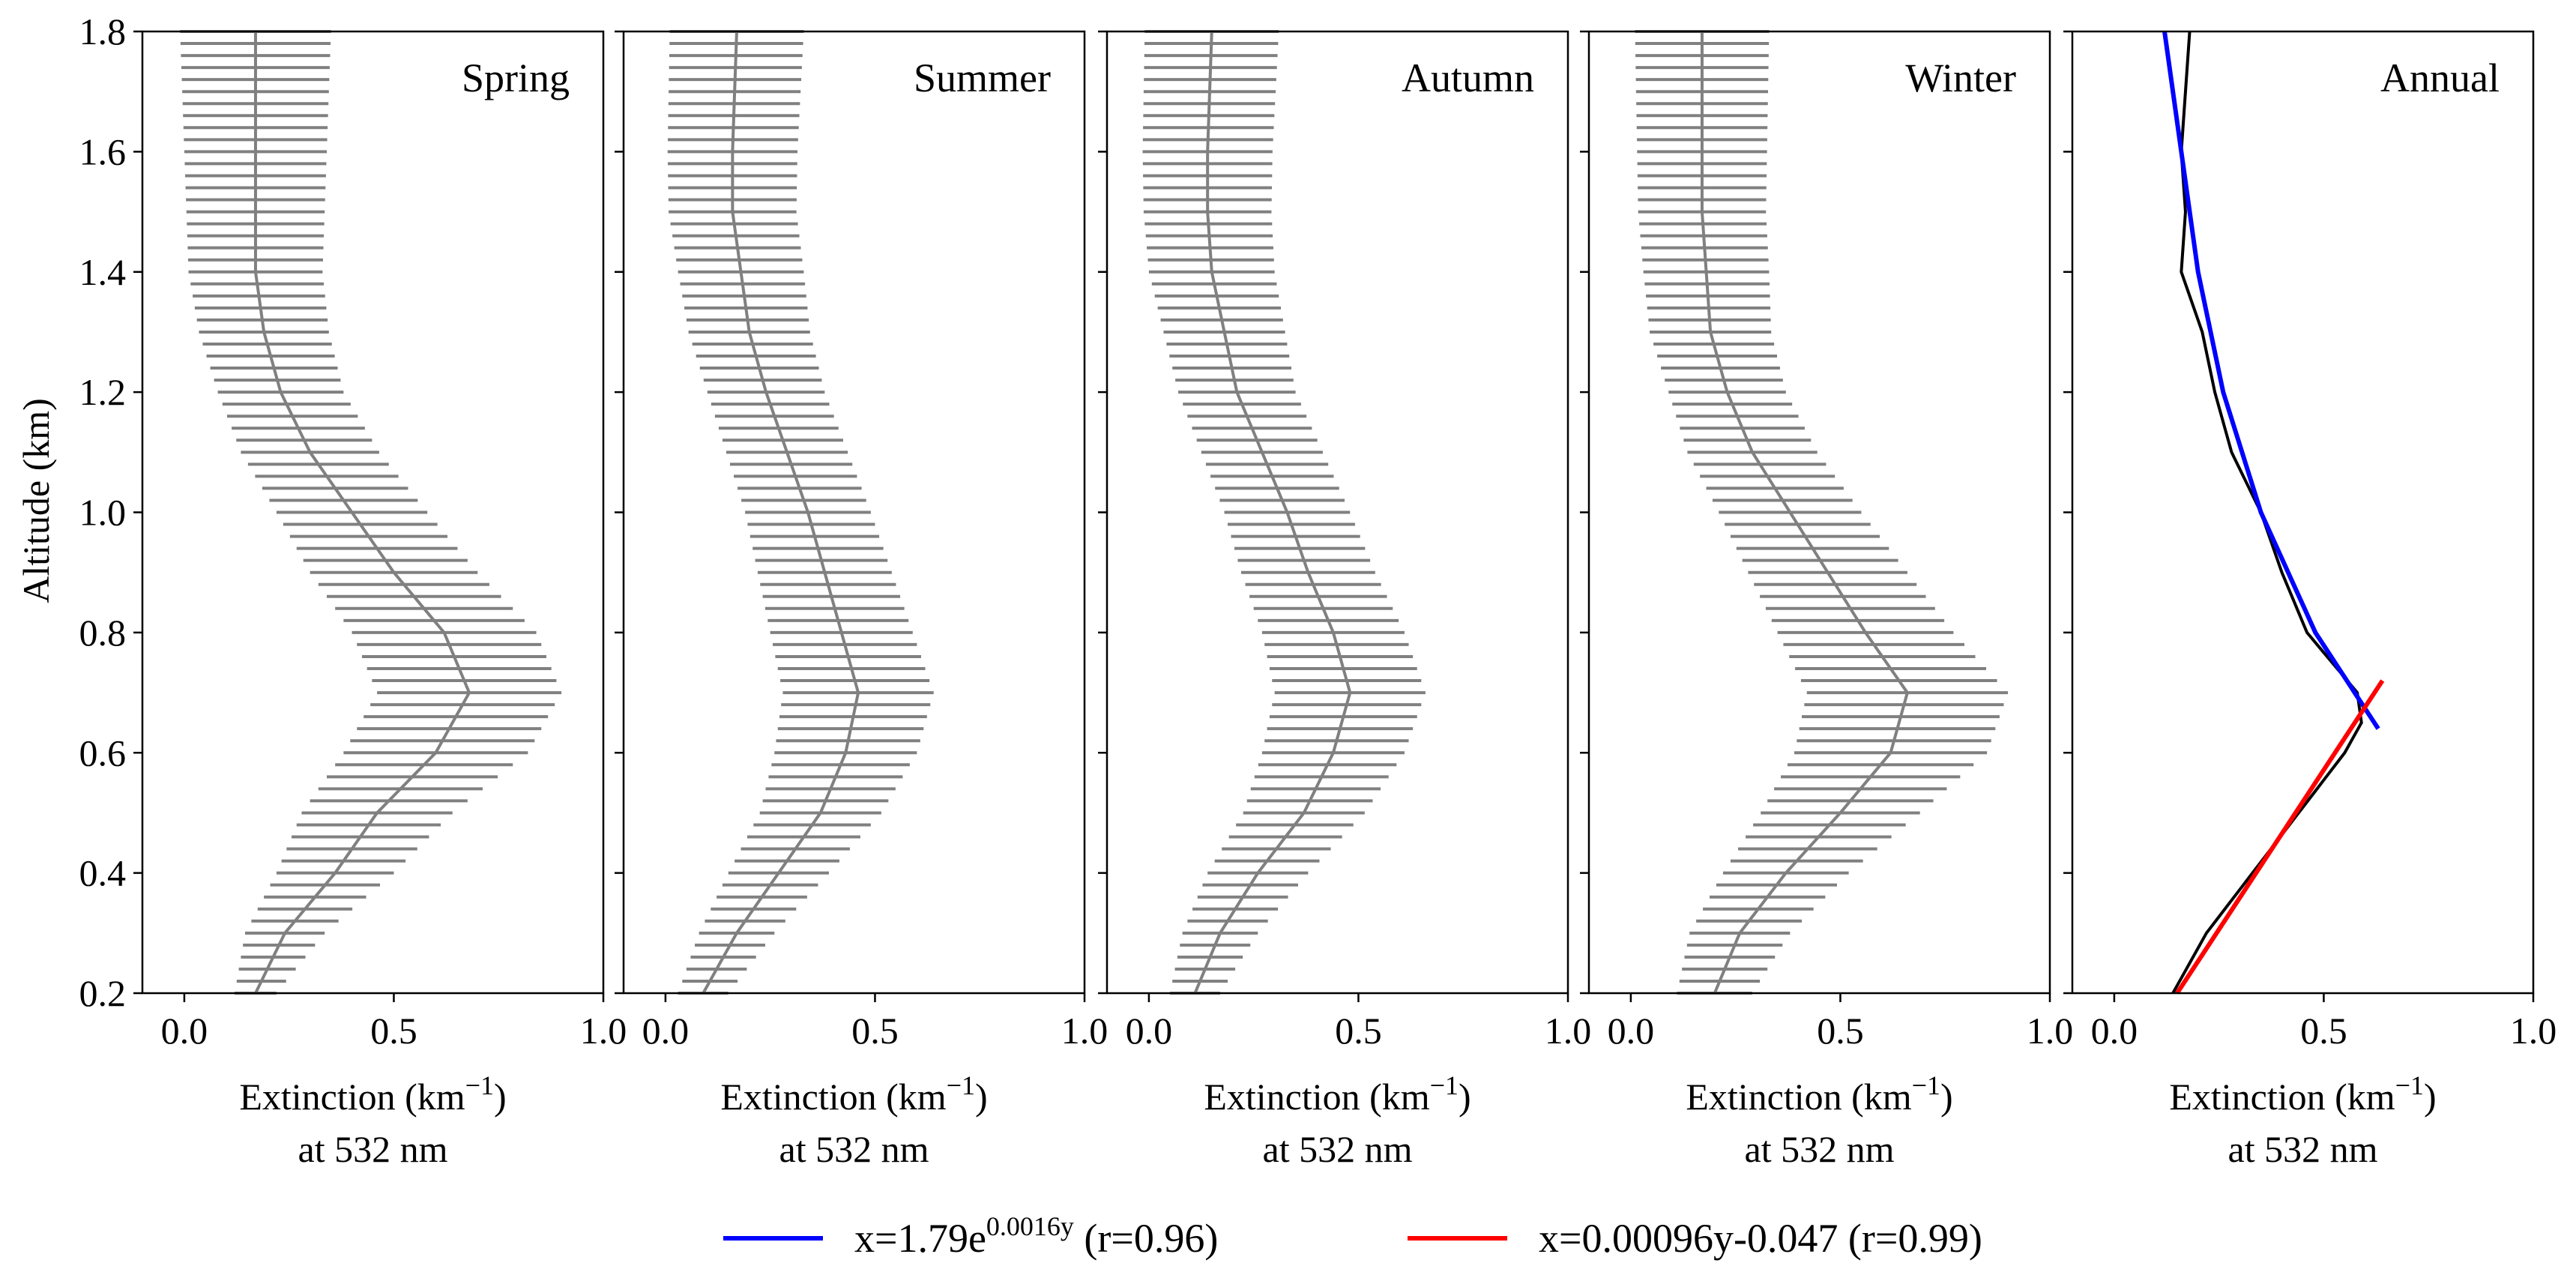 Image resolution: width=2576 pixels, height=1284 pixels. I want to click on y-tick-label: 1.0, so click(103, 513).